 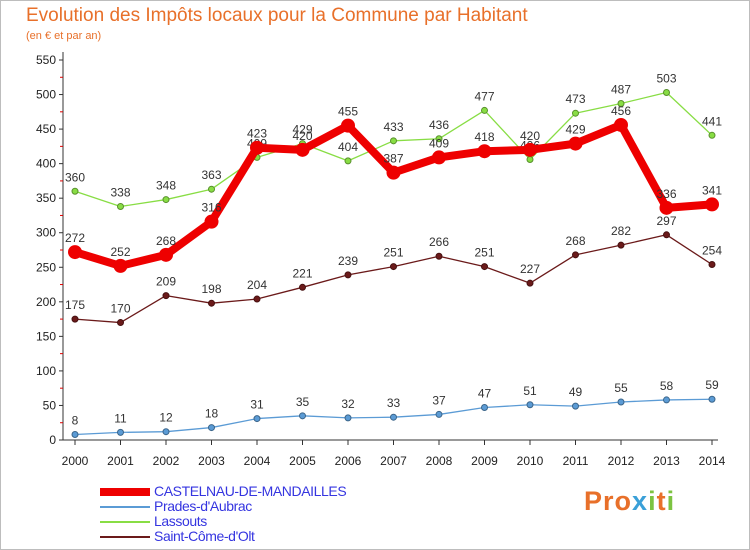 What do you see at coordinates (257, 285) in the screenshot?
I see `data-label: 204` at bounding box center [257, 285].